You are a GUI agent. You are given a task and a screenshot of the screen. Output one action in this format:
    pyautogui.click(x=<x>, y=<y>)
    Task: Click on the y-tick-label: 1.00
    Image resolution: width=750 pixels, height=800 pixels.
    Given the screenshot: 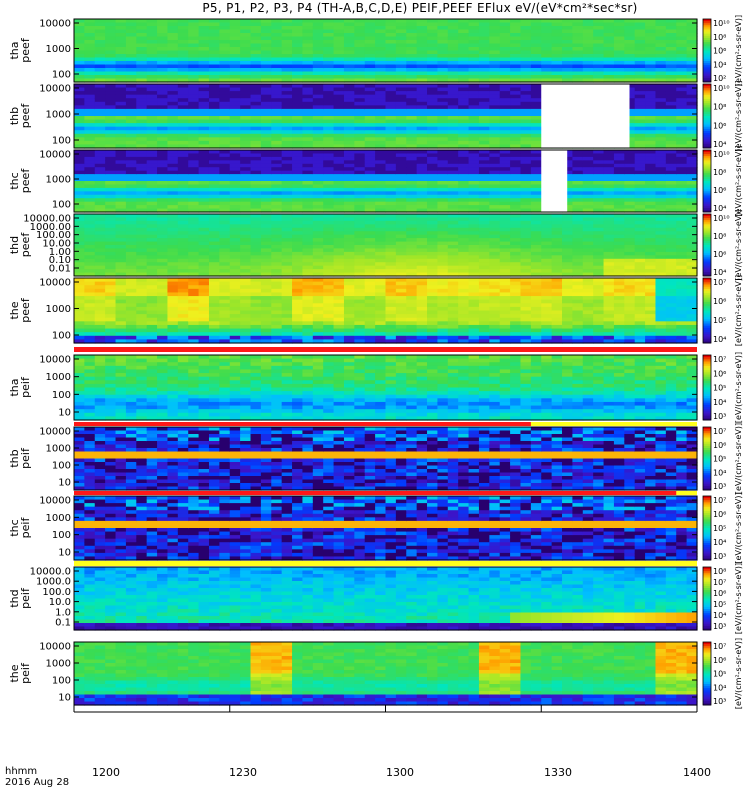 What is the action you would take?
    pyautogui.click(x=60, y=252)
    